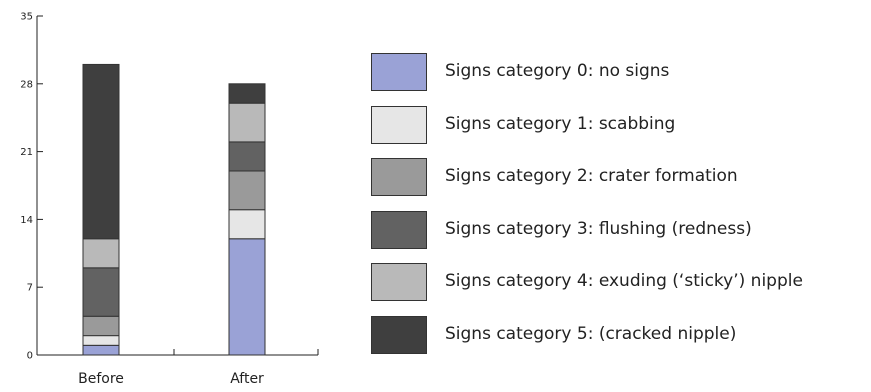 The height and width of the screenshot is (392, 871). Describe the element at coordinates (26, 17) in the screenshot. I see `y-tick-label-35: 35` at that location.